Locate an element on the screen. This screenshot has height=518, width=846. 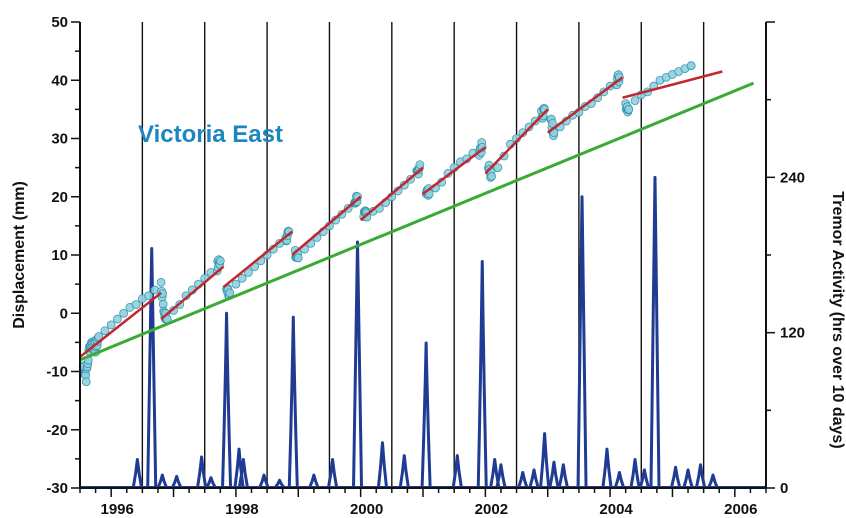
annotation-label: Victoria East is located at coordinates (210, 134).